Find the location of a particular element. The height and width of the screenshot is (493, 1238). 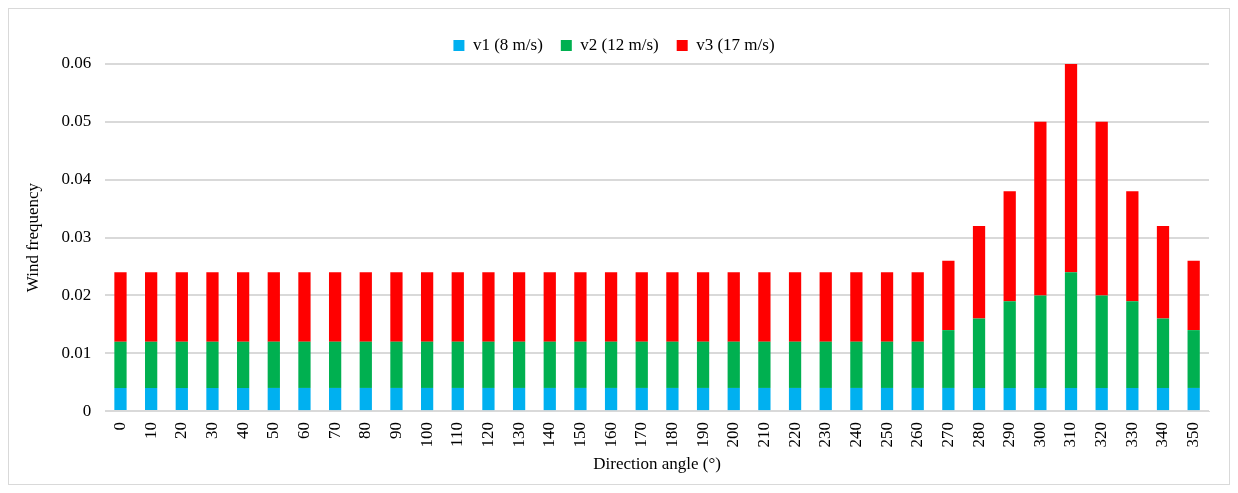

x-tick-label: 160 is located at coordinates (610, 435).